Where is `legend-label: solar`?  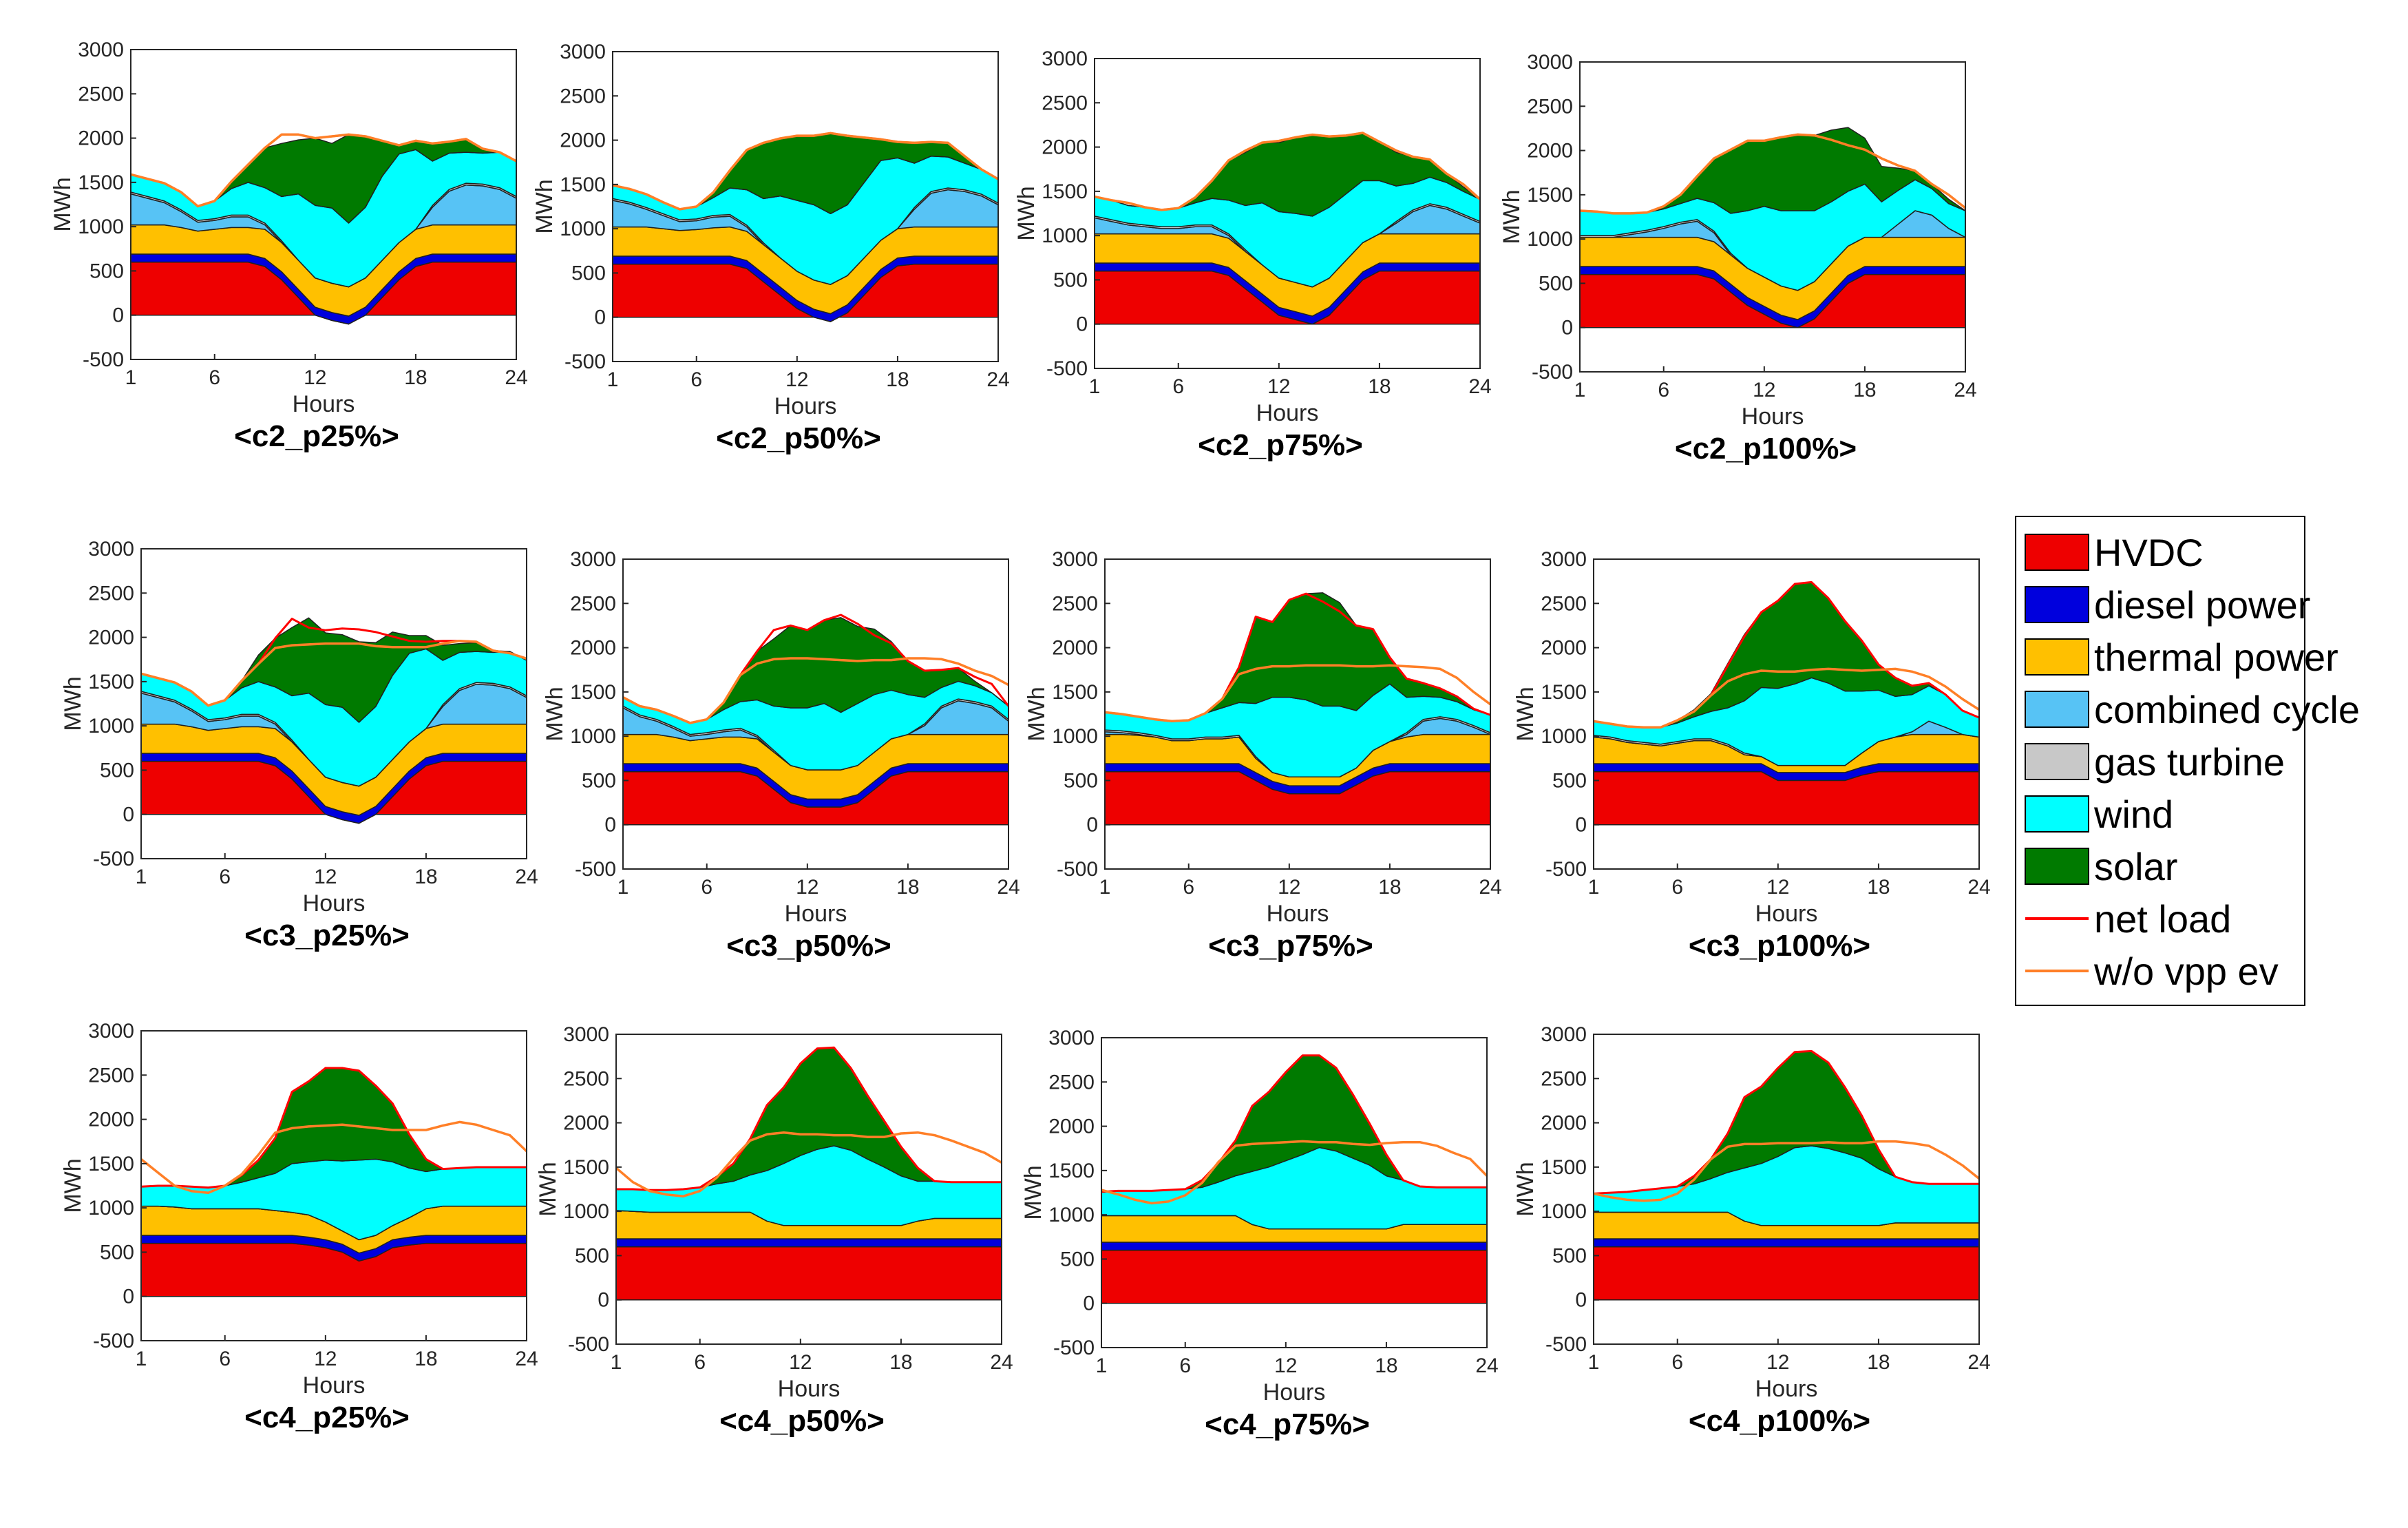
legend-label: solar is located at coordinates (2135, 866).